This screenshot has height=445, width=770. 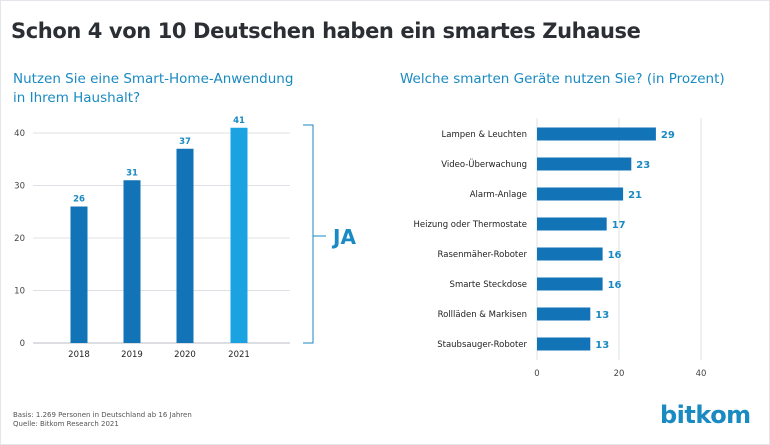 I want to click on x-tick-label: 2021, so click(x=239, y=355).